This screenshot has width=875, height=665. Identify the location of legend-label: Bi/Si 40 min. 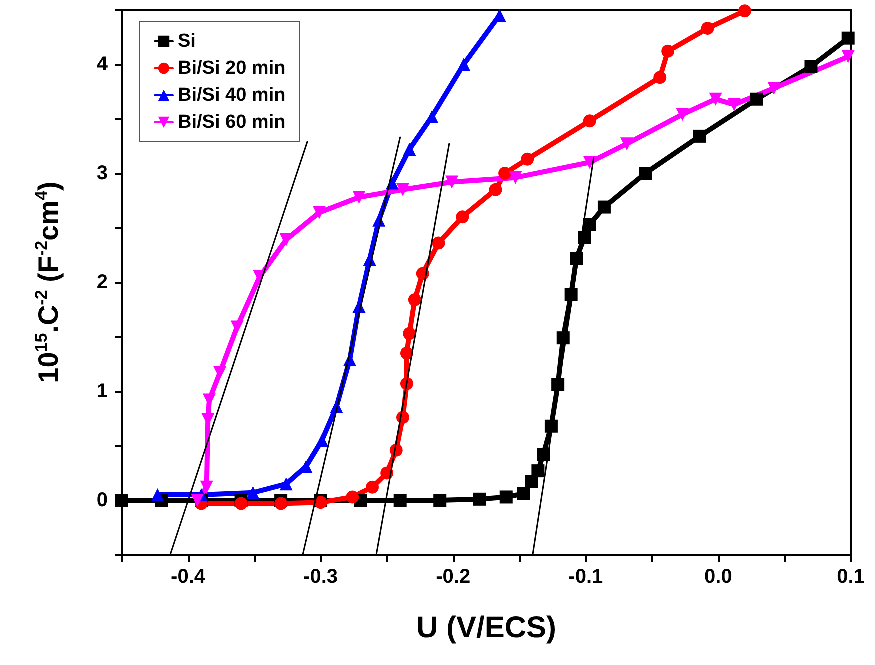
(232, 95).